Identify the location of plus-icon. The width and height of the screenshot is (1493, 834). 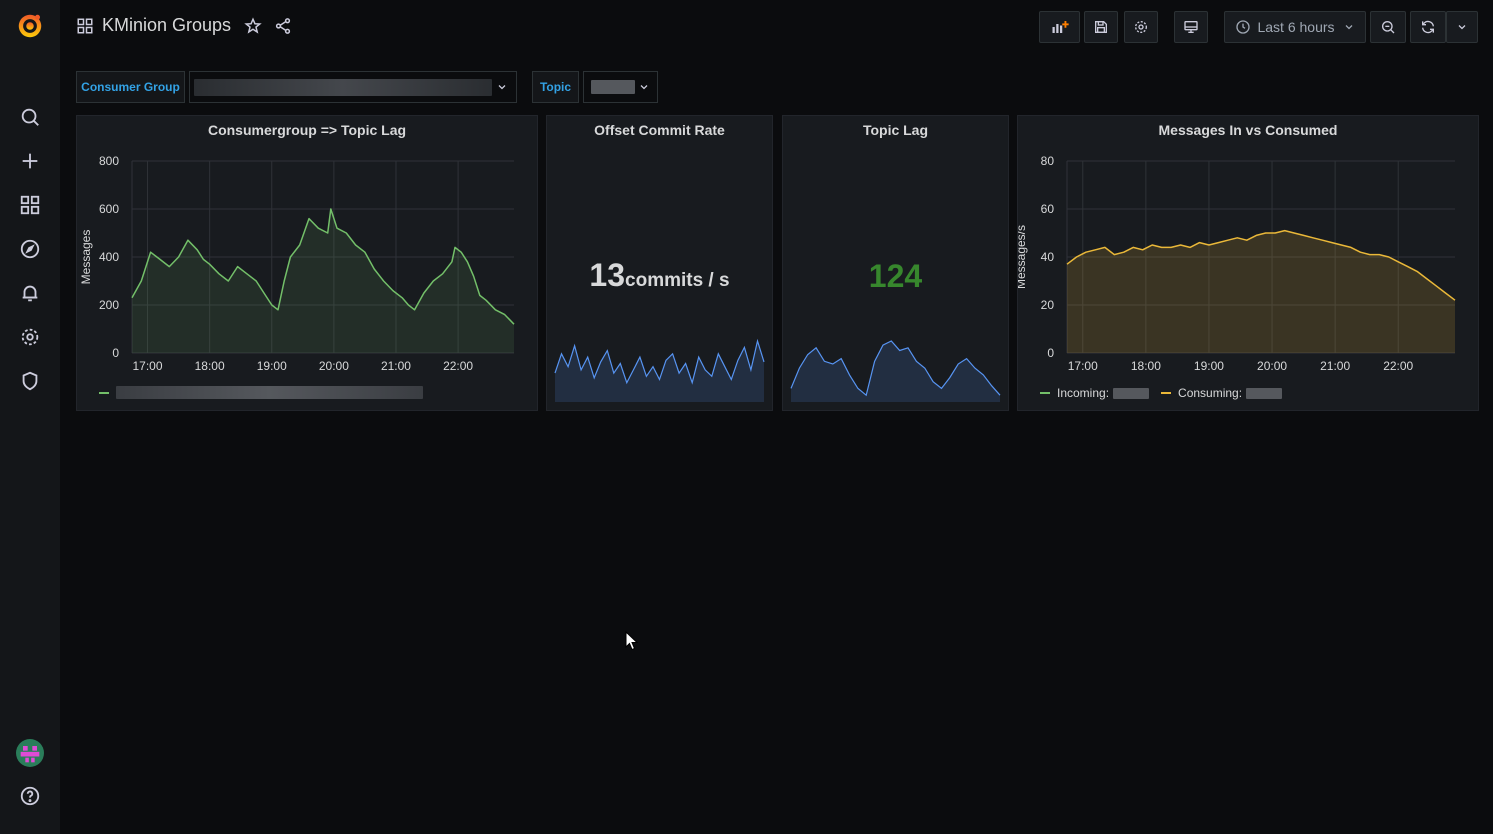
(30, 161).